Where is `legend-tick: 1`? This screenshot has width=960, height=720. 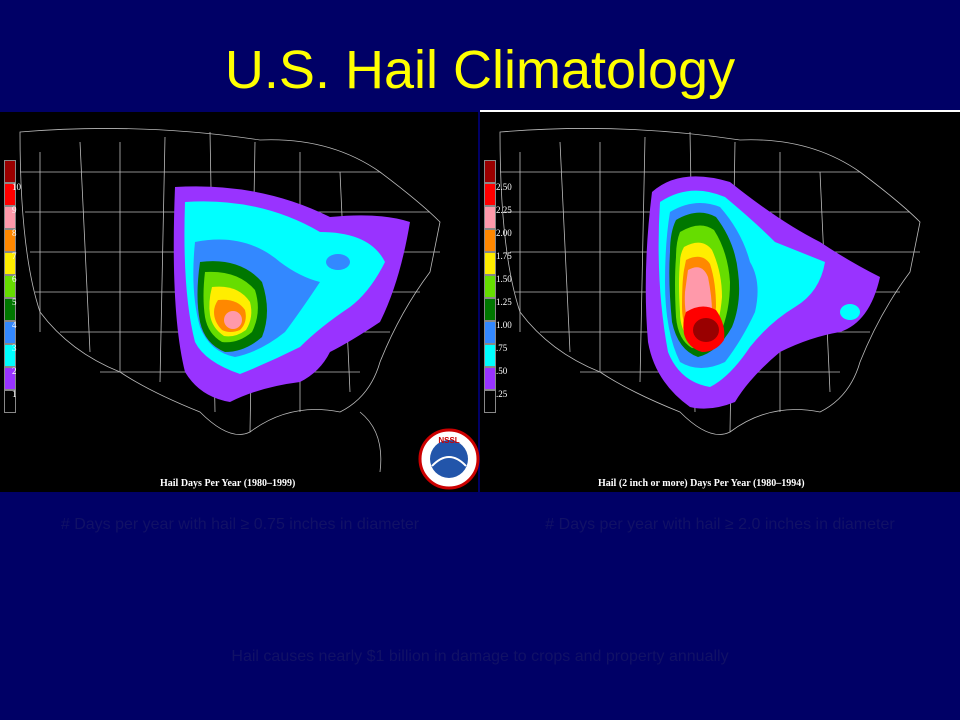
legend-tick: 1 is located at coordinates (14, 394).